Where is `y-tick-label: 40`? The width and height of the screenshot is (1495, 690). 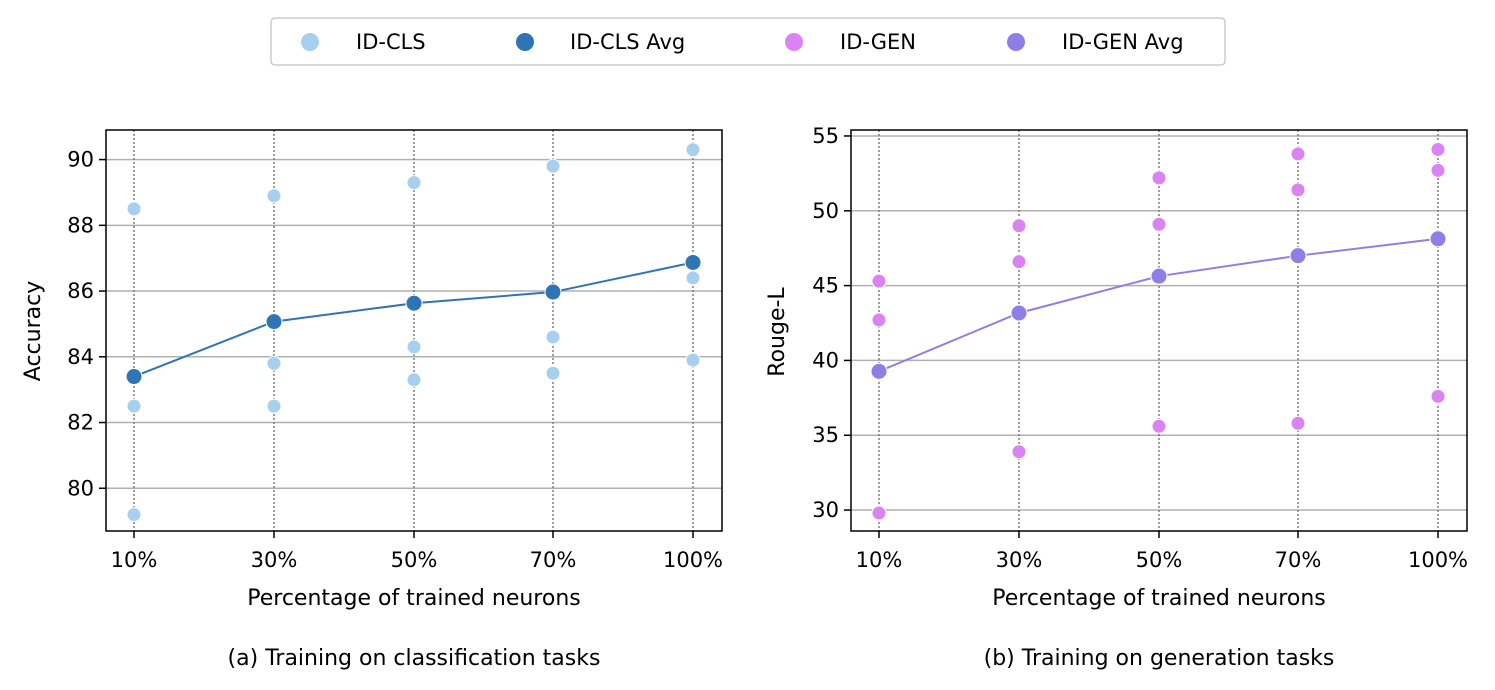 y-tick-label: 40 is located at coordinates (825, 360).